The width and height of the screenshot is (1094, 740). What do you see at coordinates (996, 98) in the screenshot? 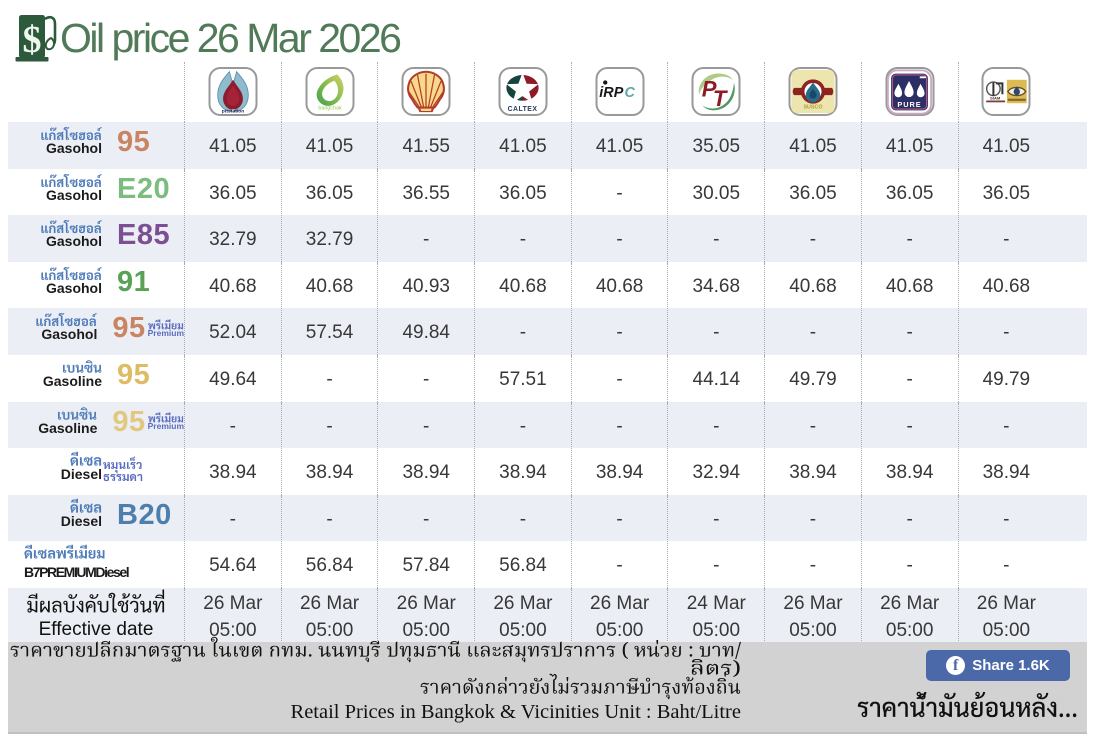
I see `svg-text: SIAM` at bounding box center [996, 98].